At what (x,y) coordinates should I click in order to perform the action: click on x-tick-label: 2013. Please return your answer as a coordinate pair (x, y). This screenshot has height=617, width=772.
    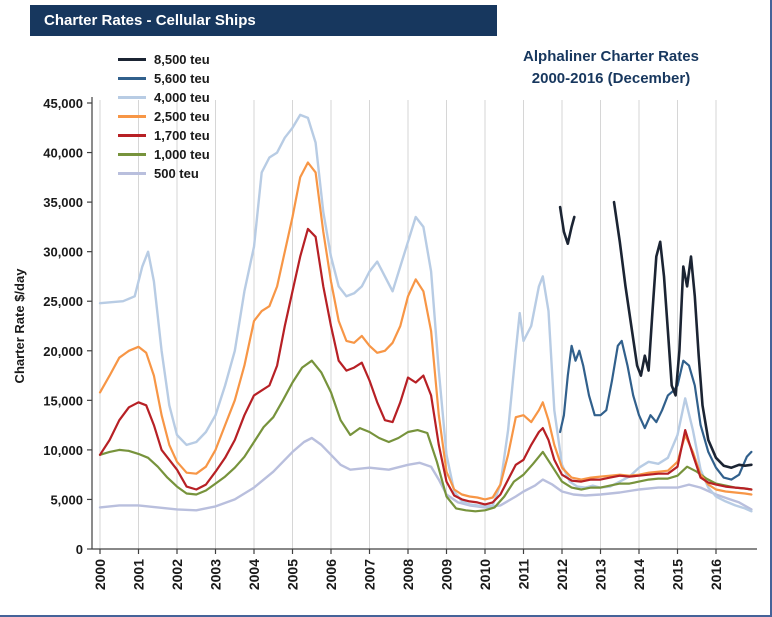
    Looking at the image, I should click on (601, 574).